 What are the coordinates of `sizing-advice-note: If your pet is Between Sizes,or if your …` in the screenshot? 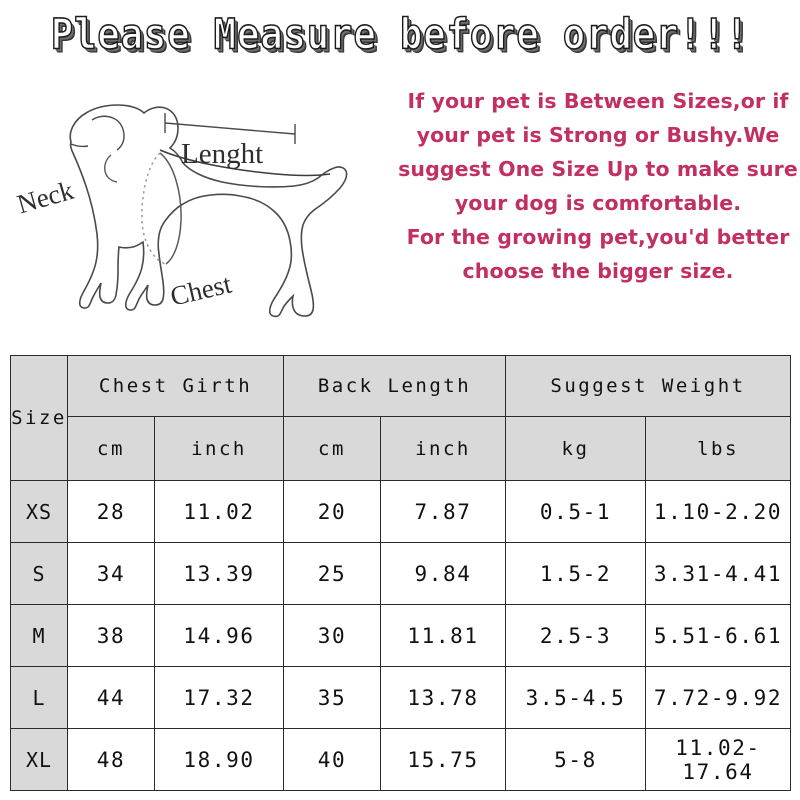 It's located at (598, 186).